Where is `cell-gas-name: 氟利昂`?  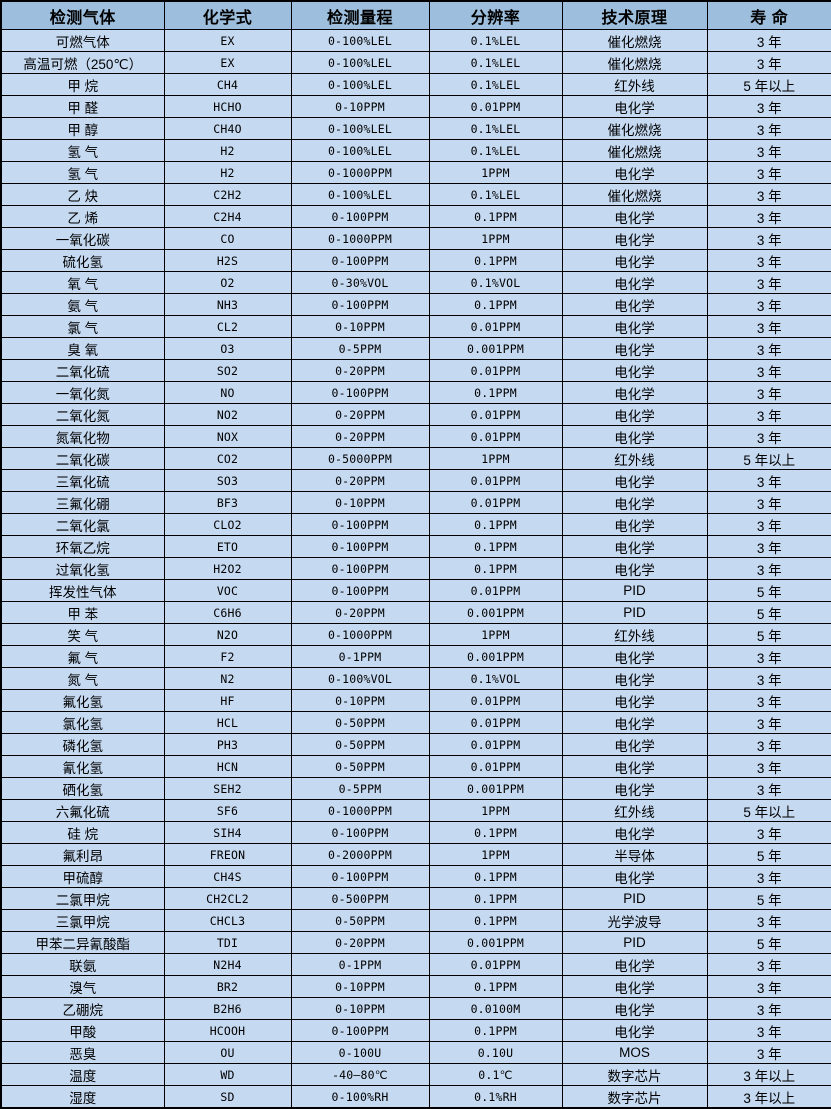 cell-gas-name: 氟利昂 is located at coordinates (82, 854).